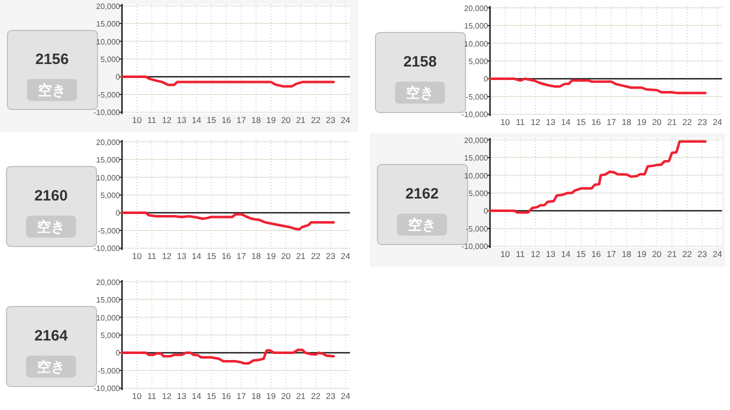 This screenshot has width=730, height=410. What do you see at coordinates (51, 195) in the screenshot?
I see `text: 2160` at bounding box center [51, 195].